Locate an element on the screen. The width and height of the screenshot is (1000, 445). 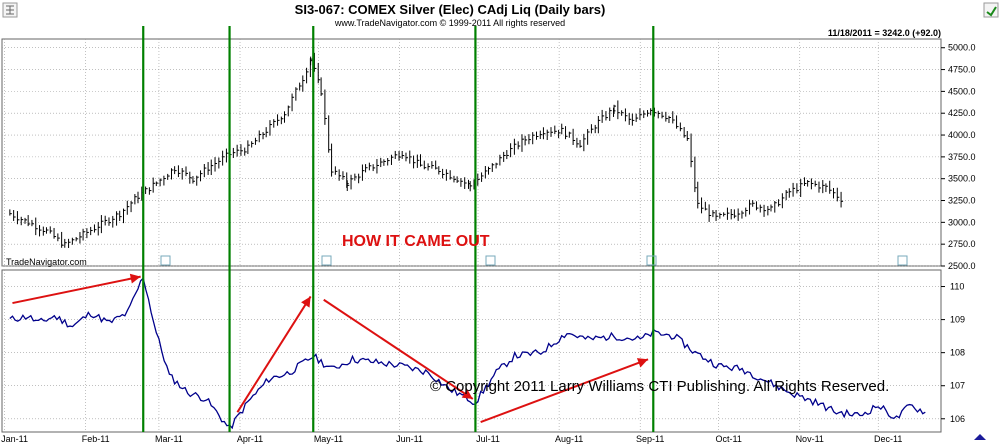
settings-icon-glyph is located at coordinates (991, 11).